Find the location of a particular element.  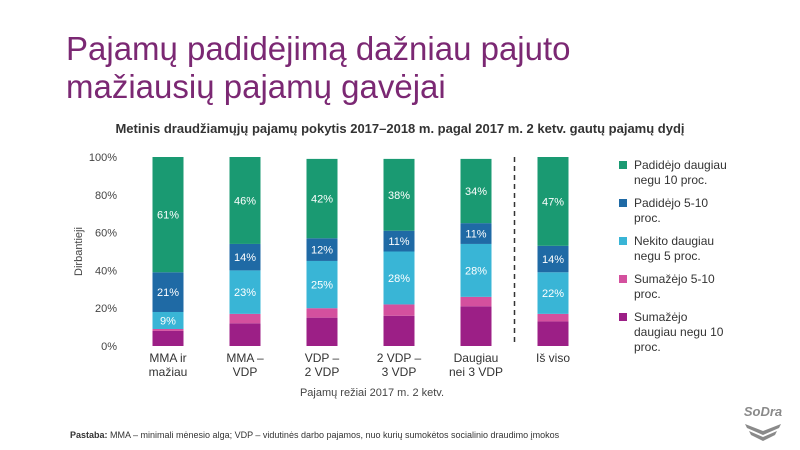

data-label: 9% is located at coordinates (168, 321).